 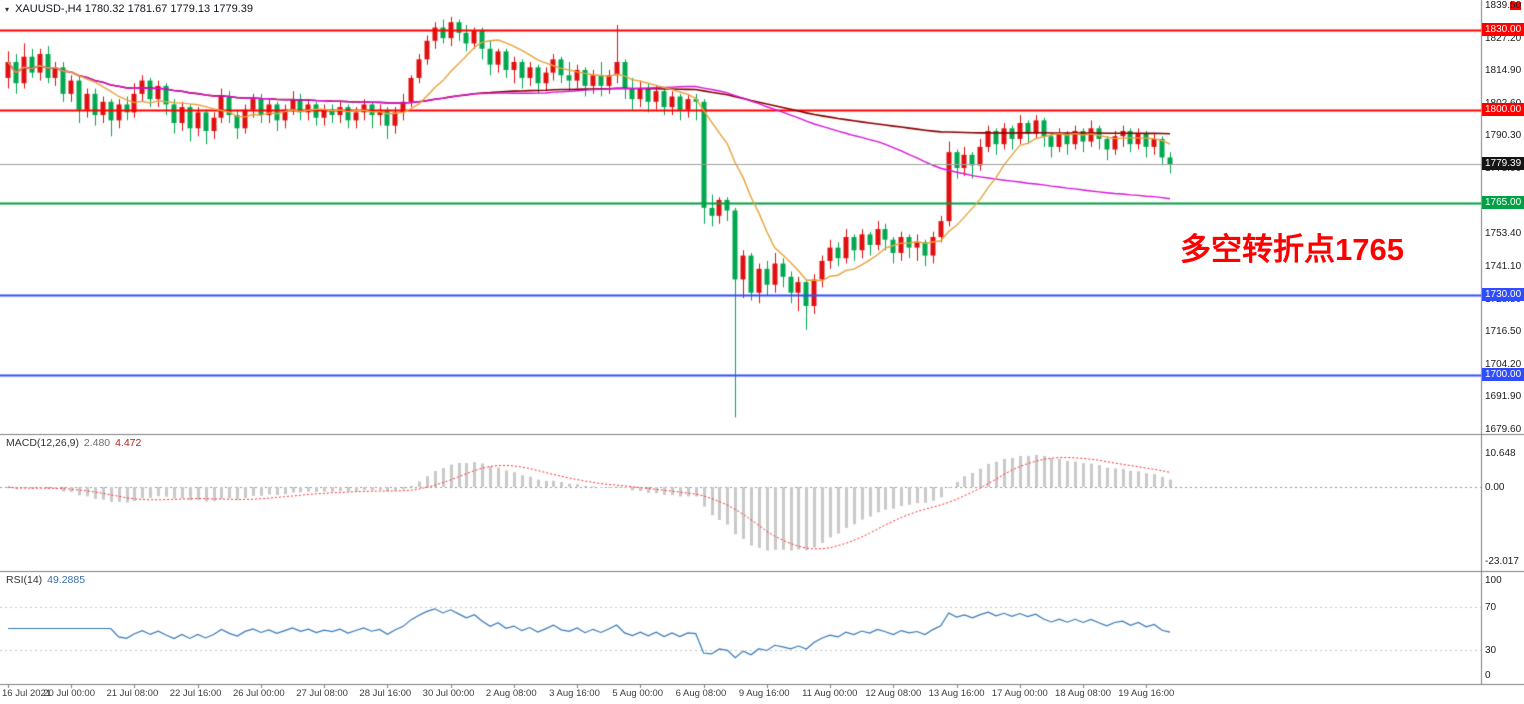 What do you see at coordinates (42, 443) in the screenshot?
I see `macd-name: MACD(12,26,9)` at bounding box center [42, 443].